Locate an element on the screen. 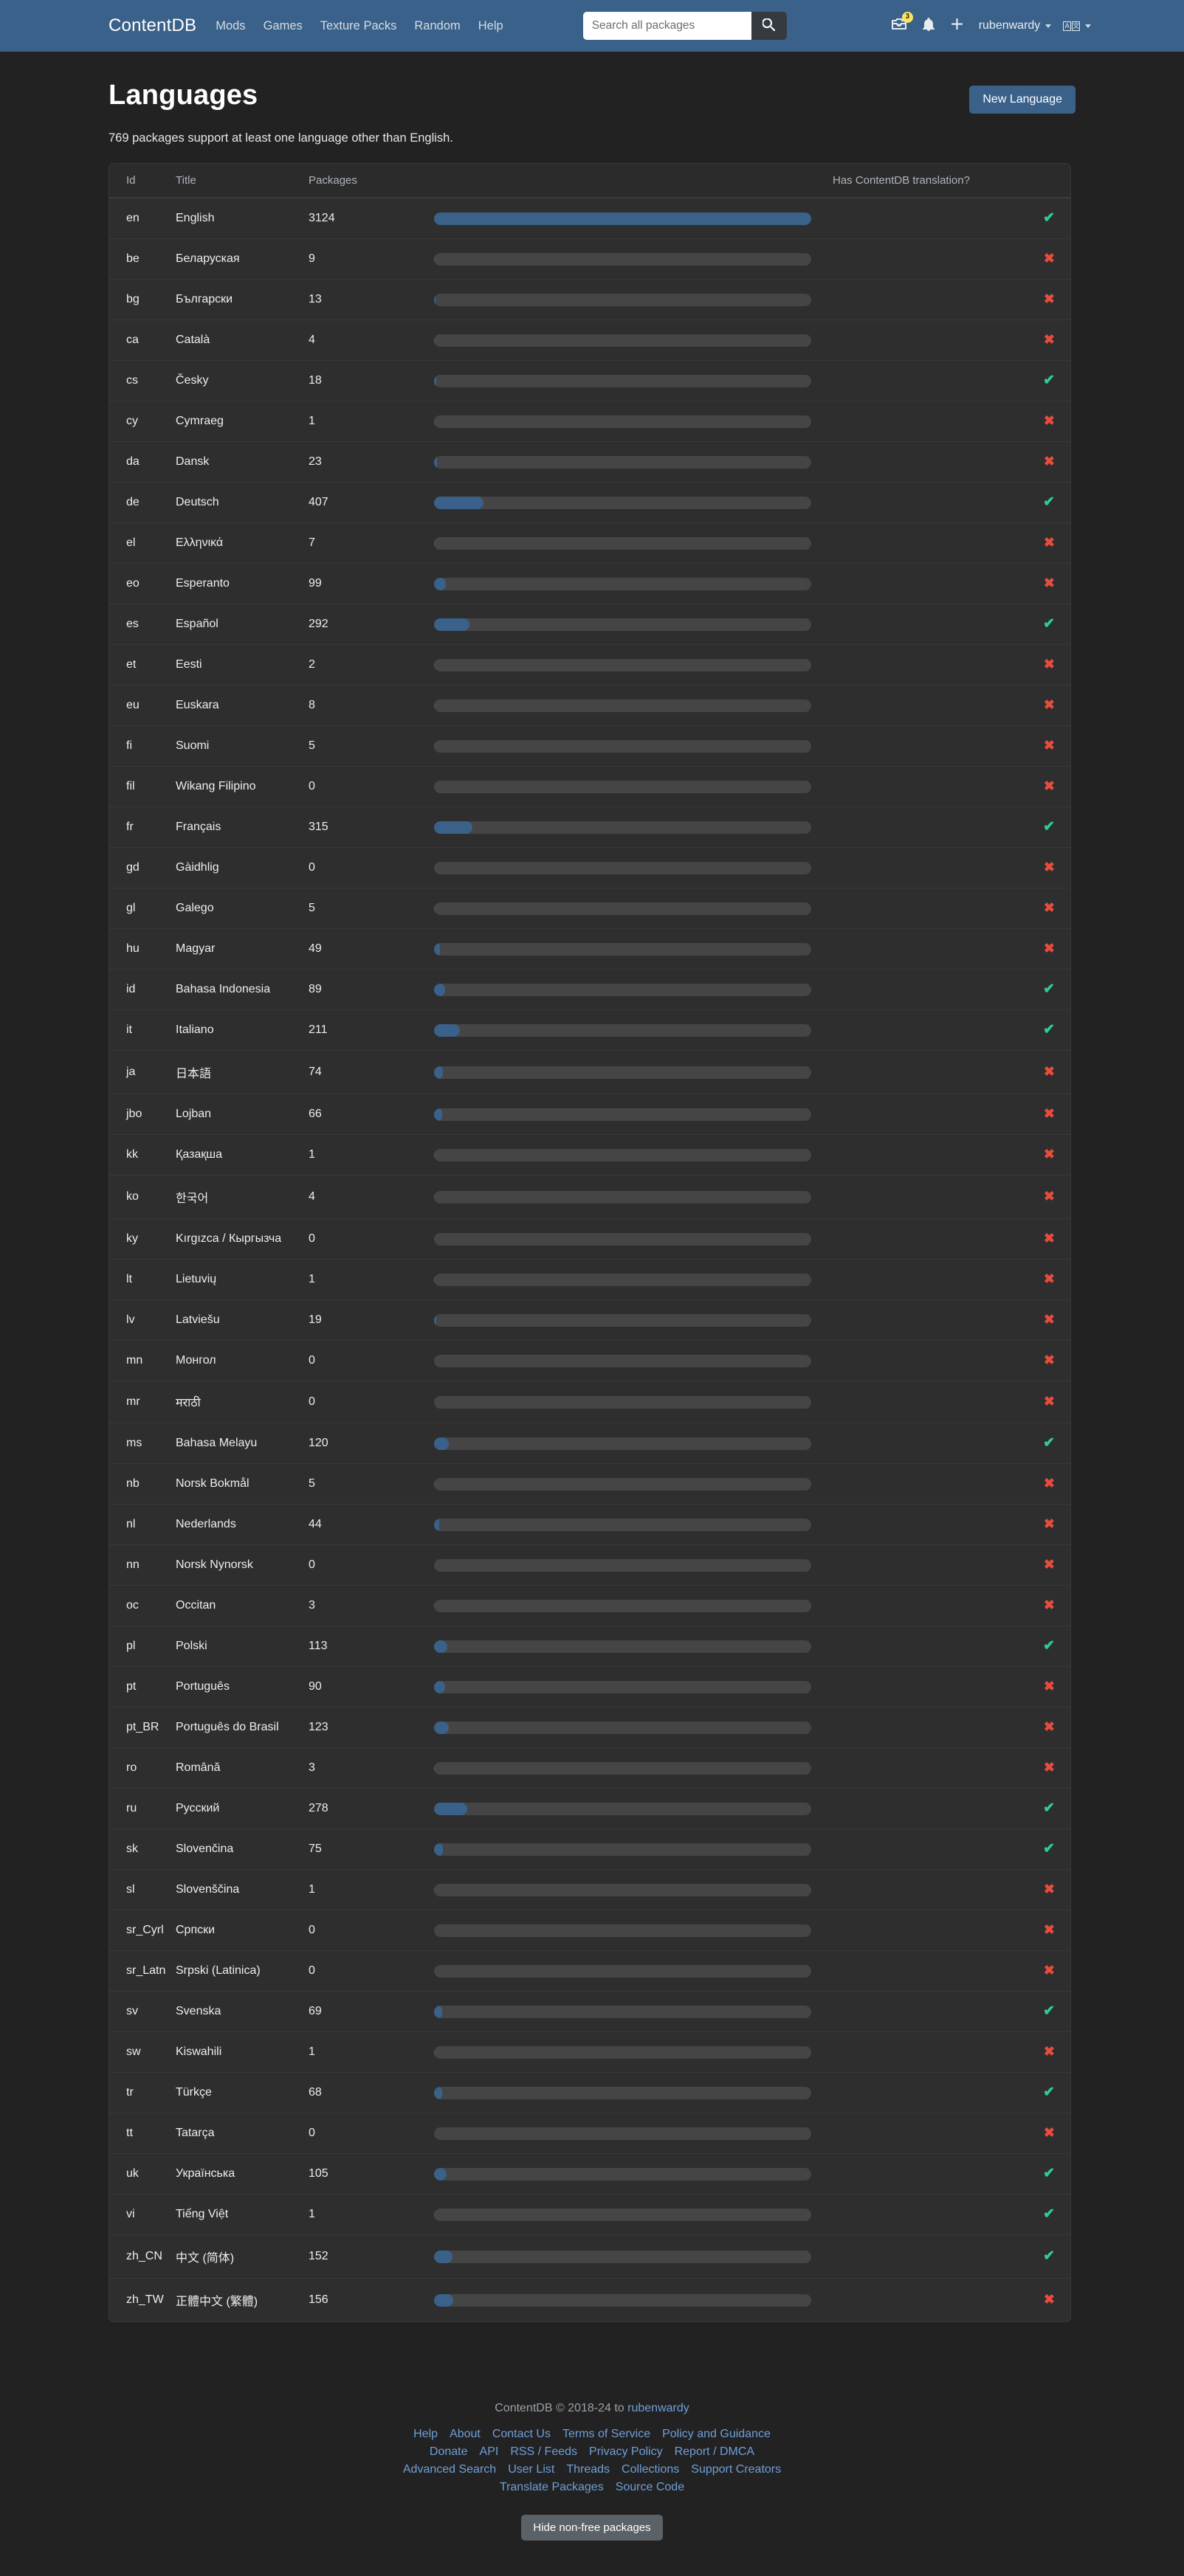 Image resolution: width=1184 pixels, height=2576 pixels. cell-package-count: 0 is located at coordinates (371, 868).